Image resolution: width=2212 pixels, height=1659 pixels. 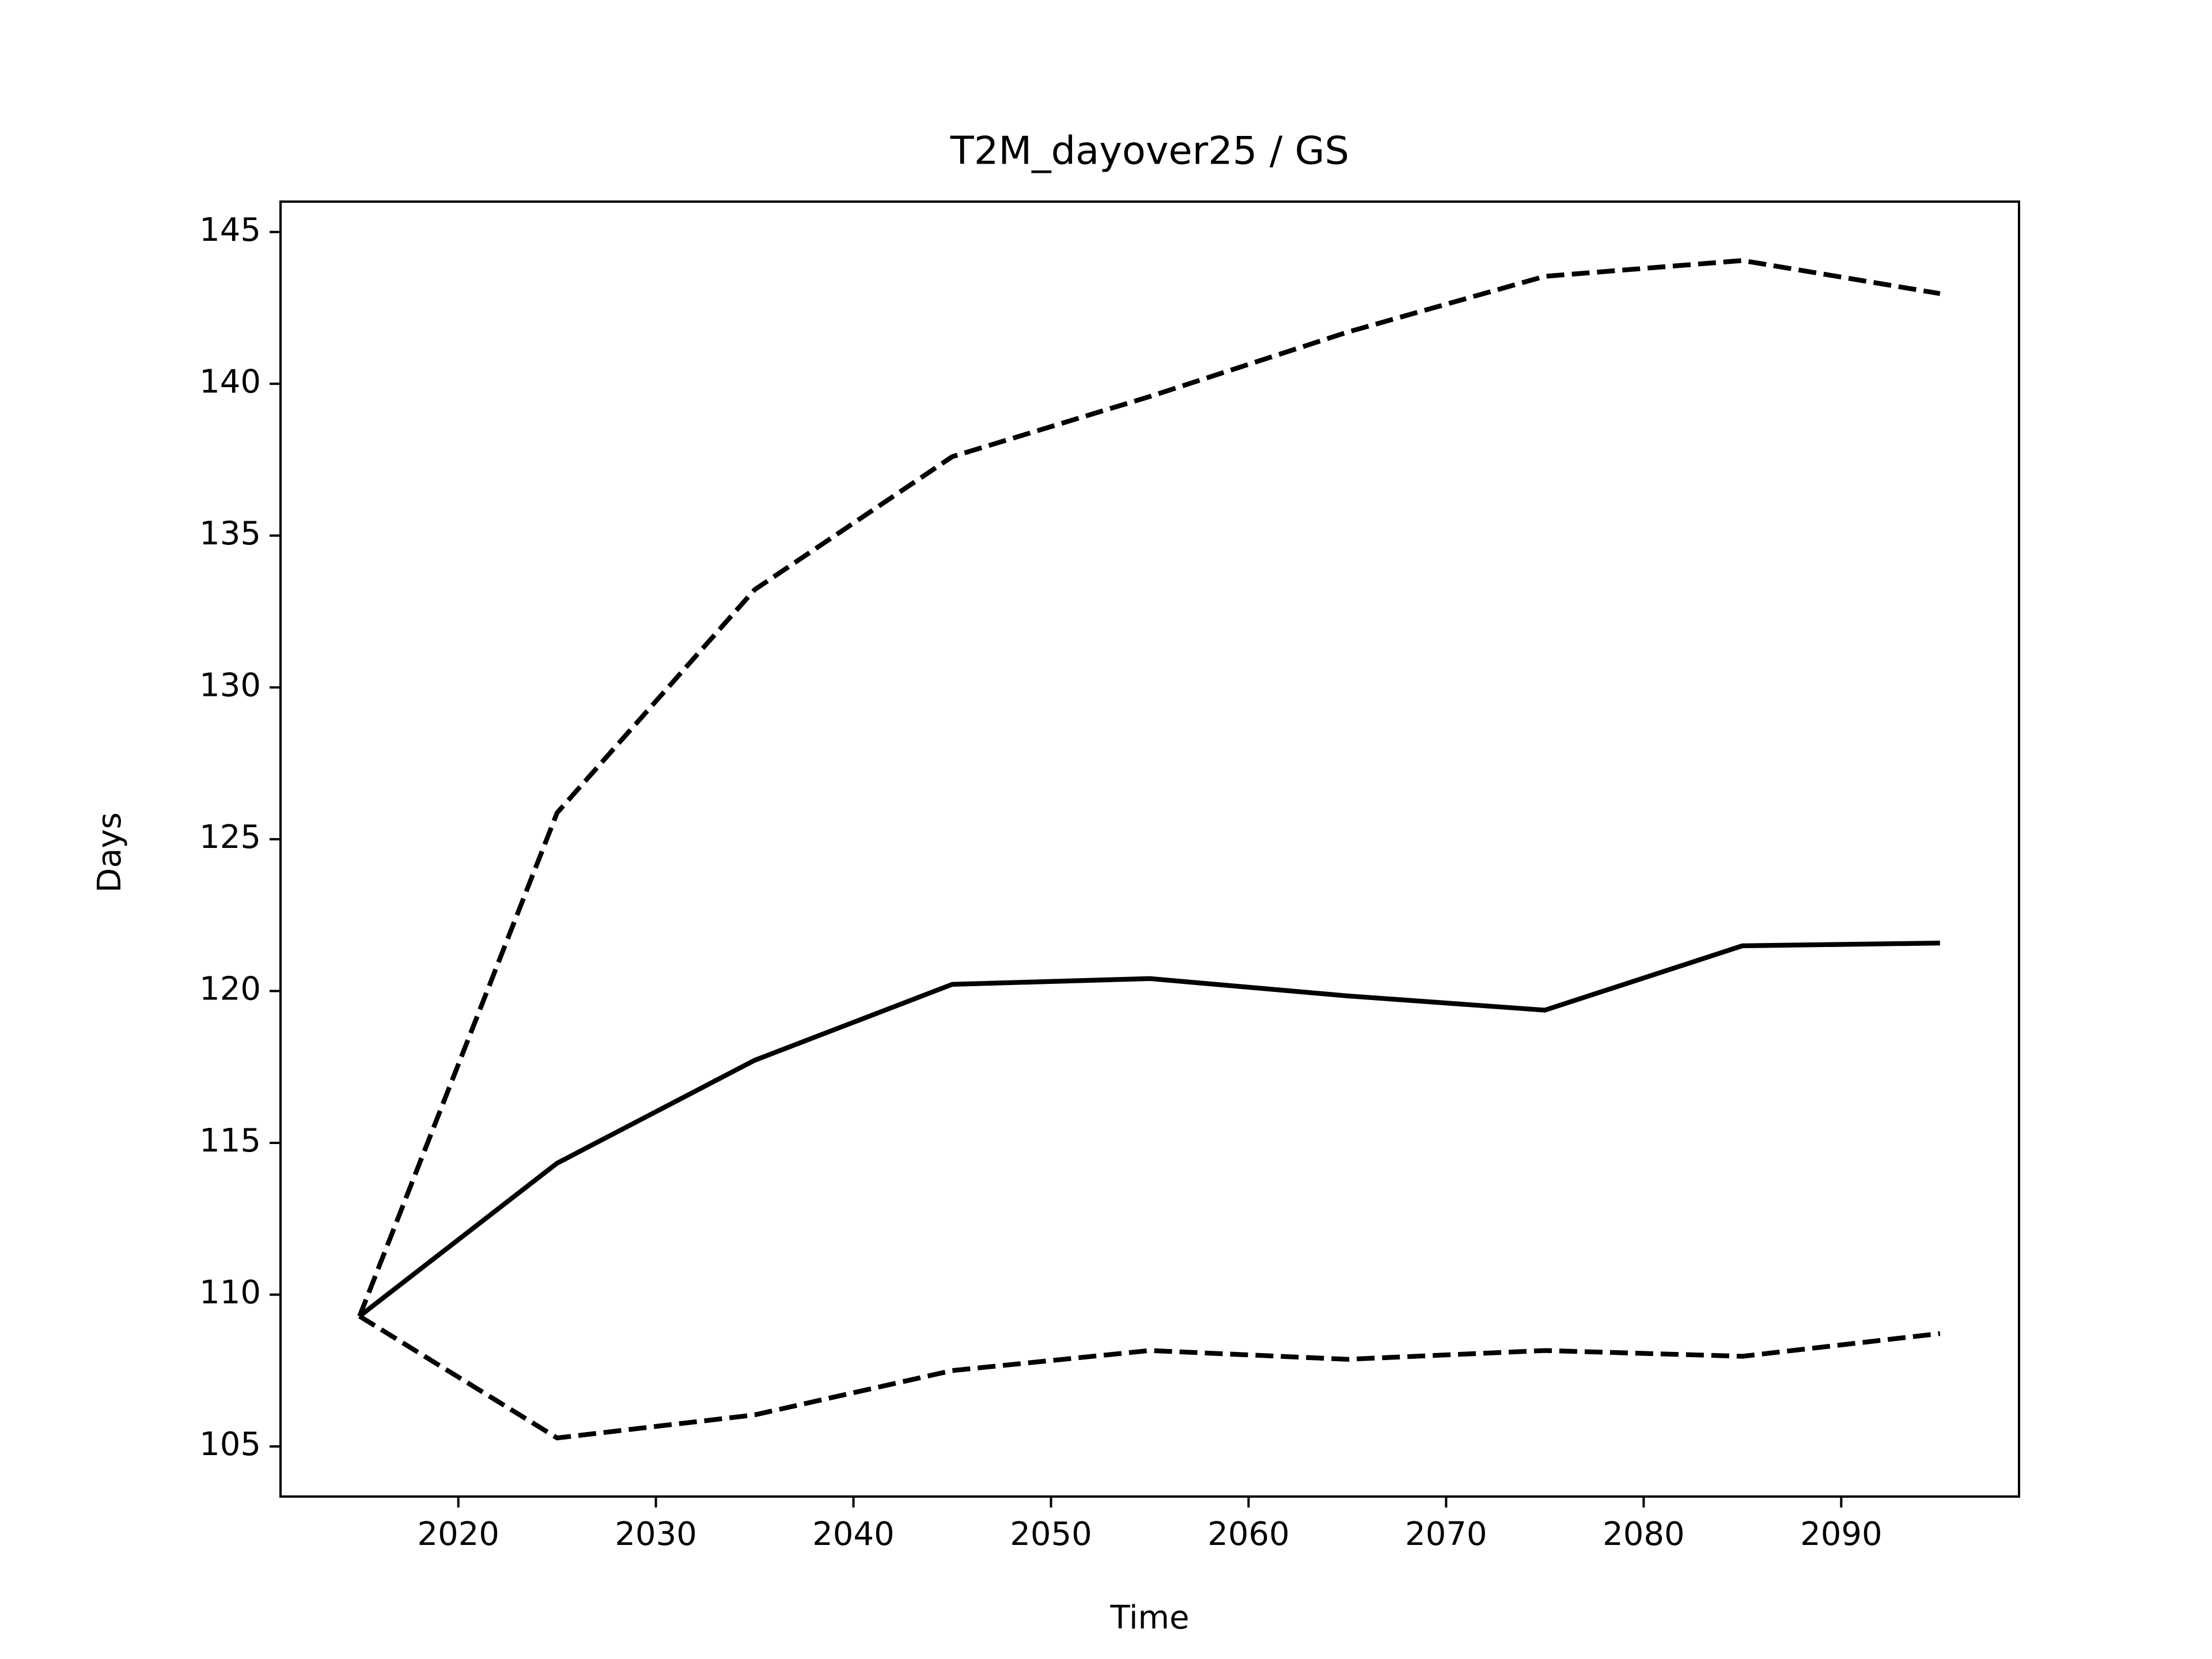 I want to click on x-tick-label: 2090, so click(x=1841, y=1534).